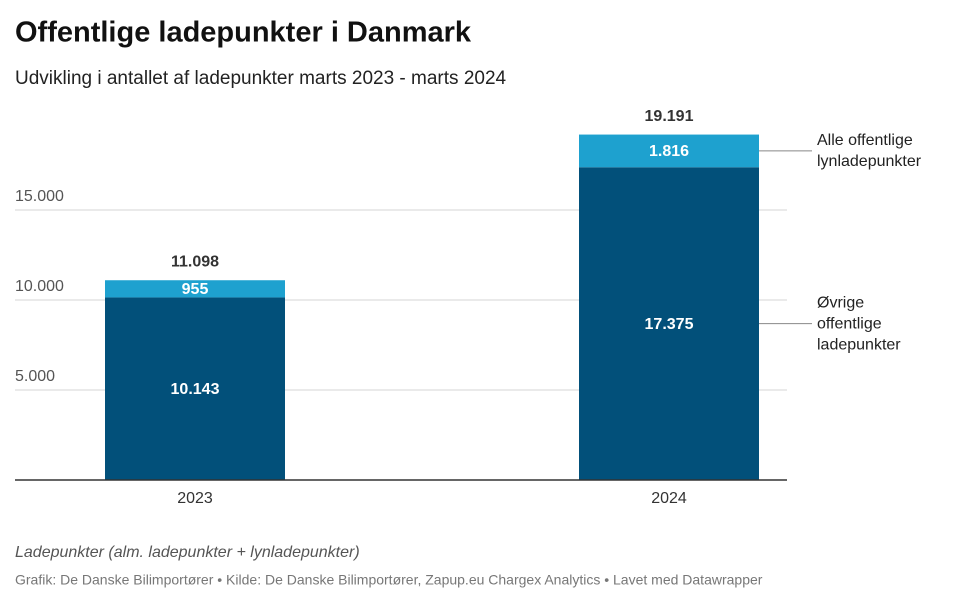 Image resolution: width=960 pixels, height=606 pixels. Describe the element at coordinates (39, 286) in the screenshot. I see `y-tick-label: 10.000` at that location.